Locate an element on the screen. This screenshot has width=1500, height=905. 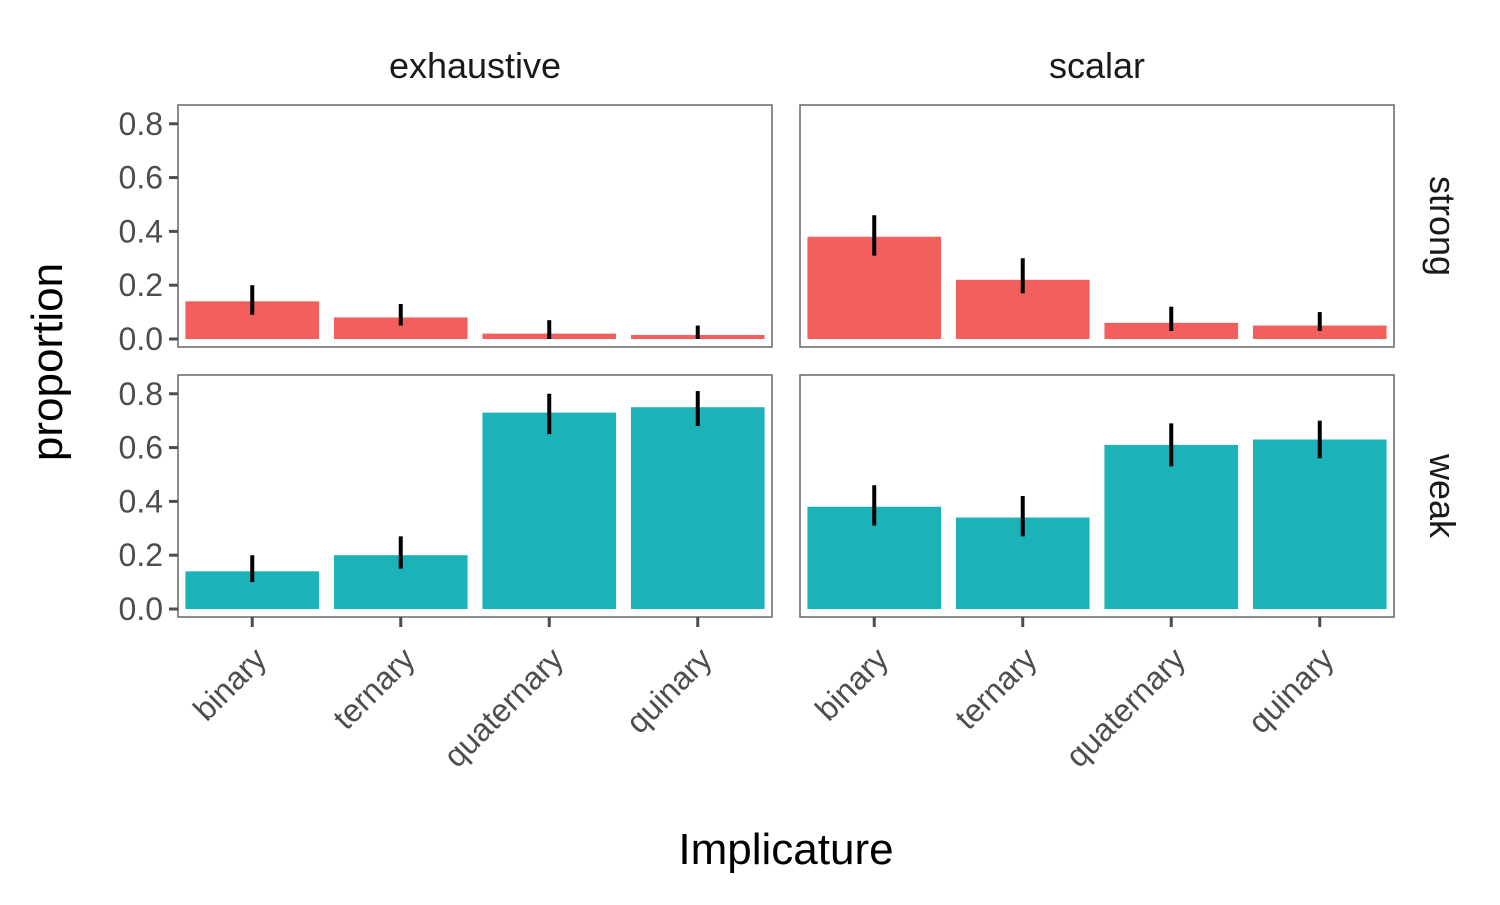
x-tick-label-exhaustive-quinary: quinary is located at coordinates (669, 690).